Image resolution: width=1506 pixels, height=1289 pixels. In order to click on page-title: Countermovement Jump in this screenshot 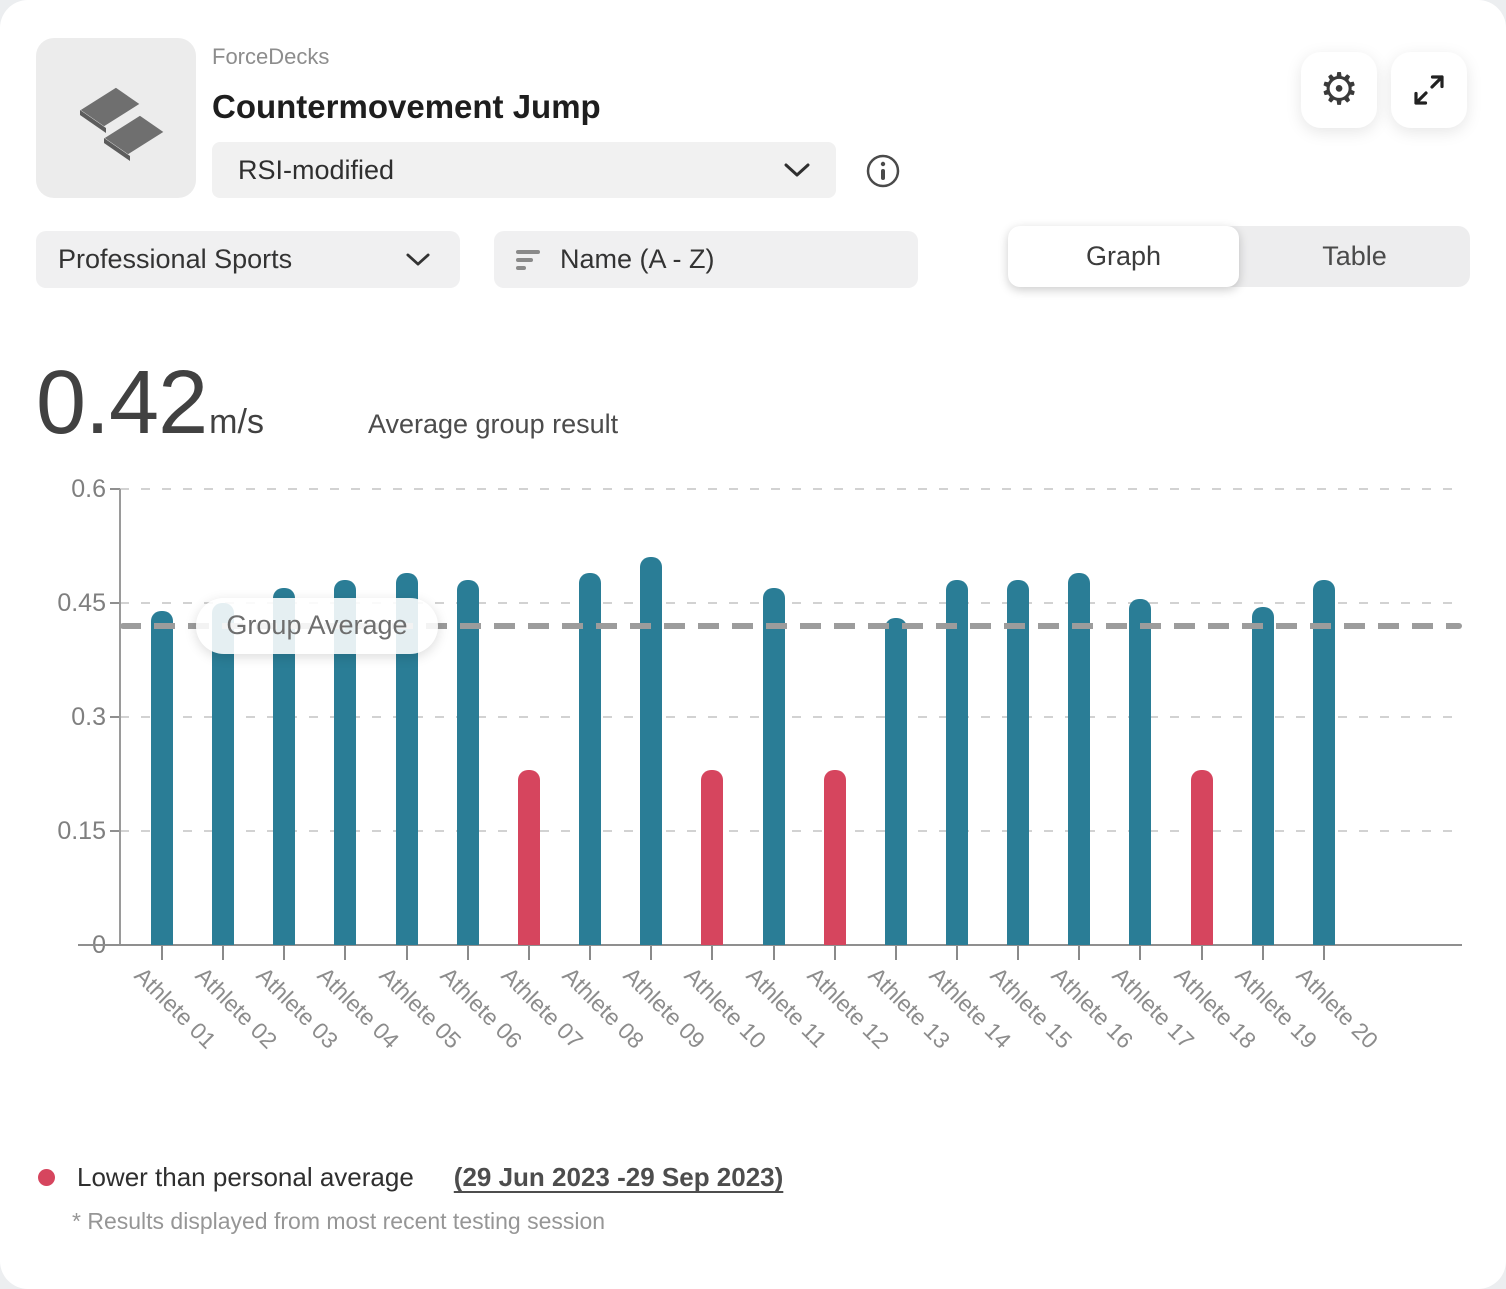, I will do `click(406, 106)`.